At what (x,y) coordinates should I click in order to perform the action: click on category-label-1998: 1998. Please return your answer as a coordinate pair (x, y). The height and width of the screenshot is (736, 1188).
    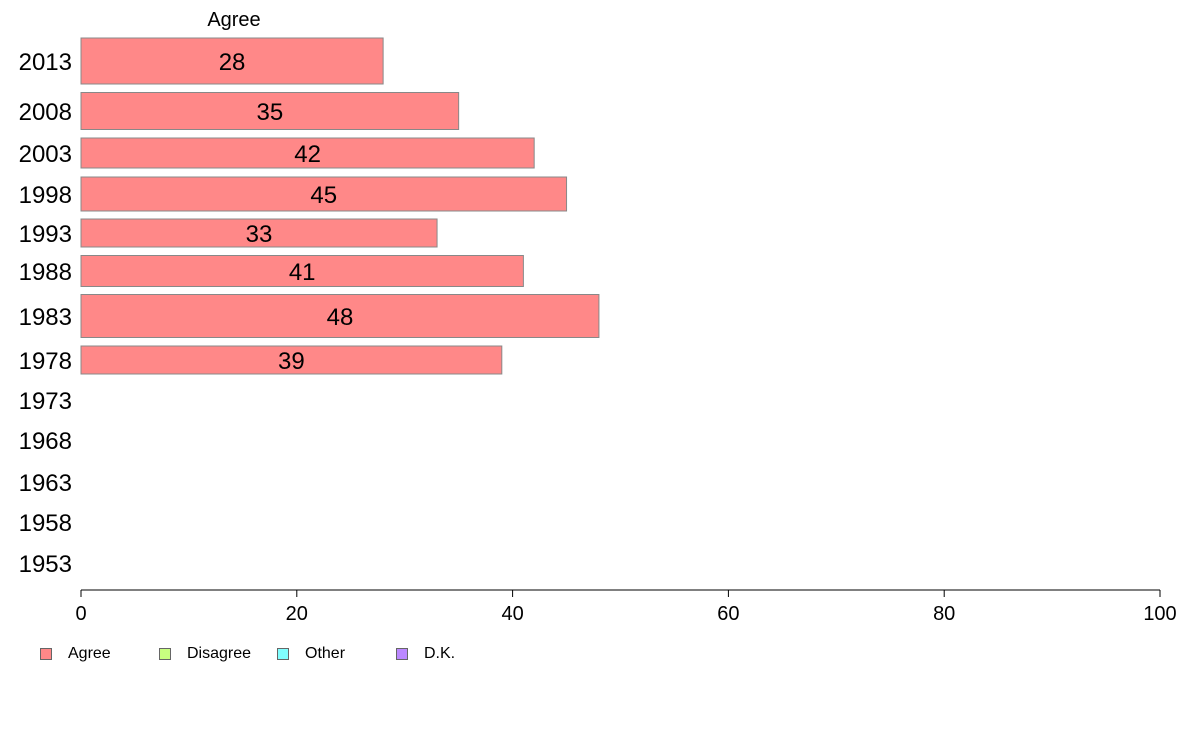
    Looking at the image, I should click on (45, 195).